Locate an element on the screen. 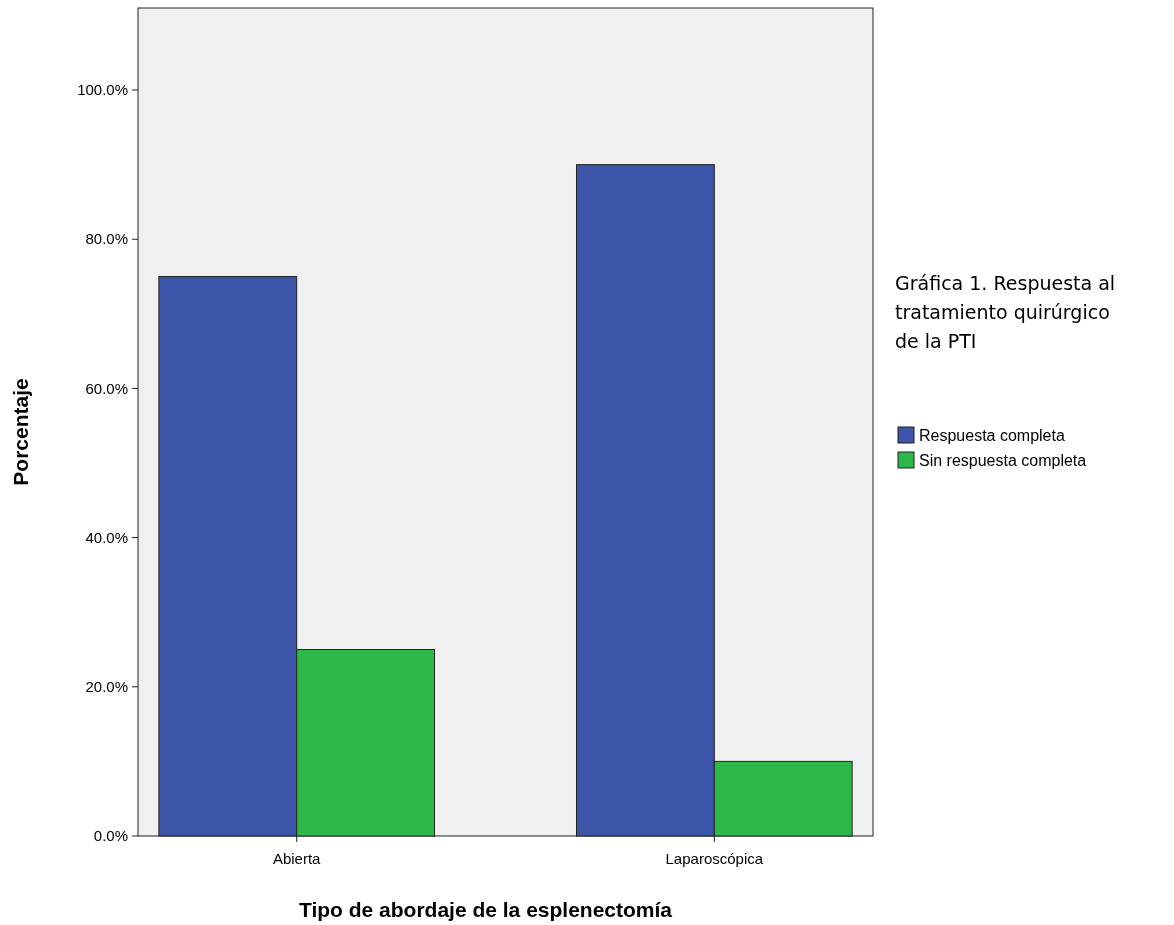 The height and width of the screenshot is (925, 1174). y-axis-title: Porcentaje is located at coordinates (20, 432).